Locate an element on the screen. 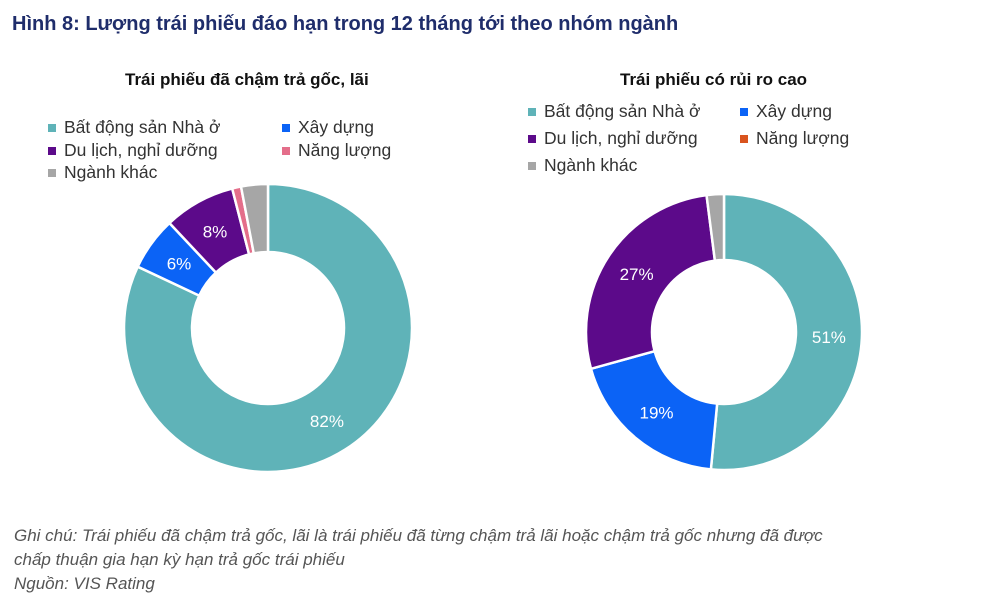 The width and height of the screenshot is (998, 600). right-legend-item-construction: Xây dựng is located at coordinates (786, 111).